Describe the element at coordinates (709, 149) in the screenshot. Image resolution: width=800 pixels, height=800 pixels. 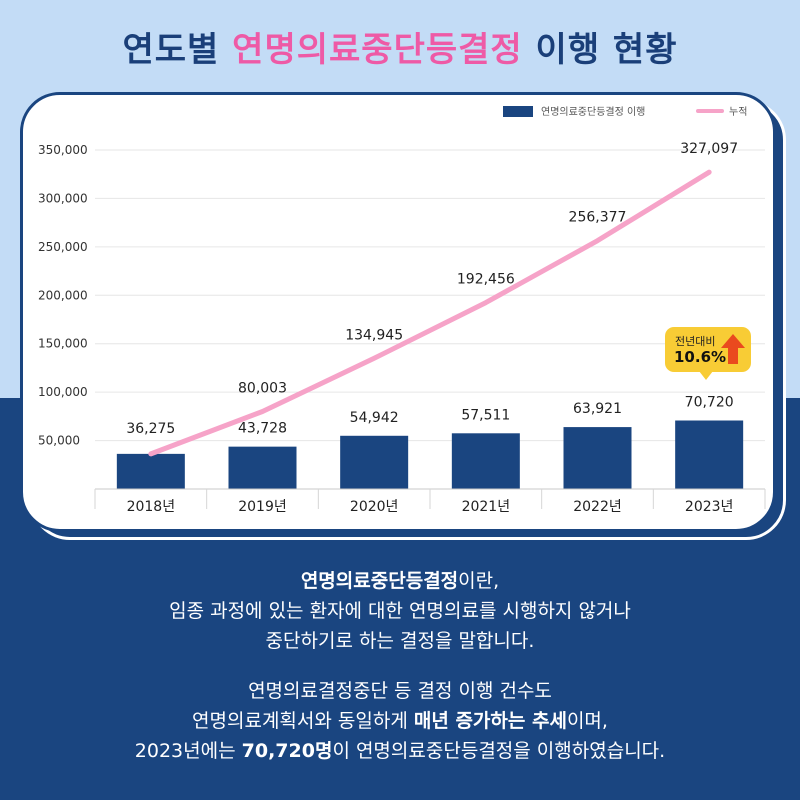
I see `line-data-label: 327,097` at that location.